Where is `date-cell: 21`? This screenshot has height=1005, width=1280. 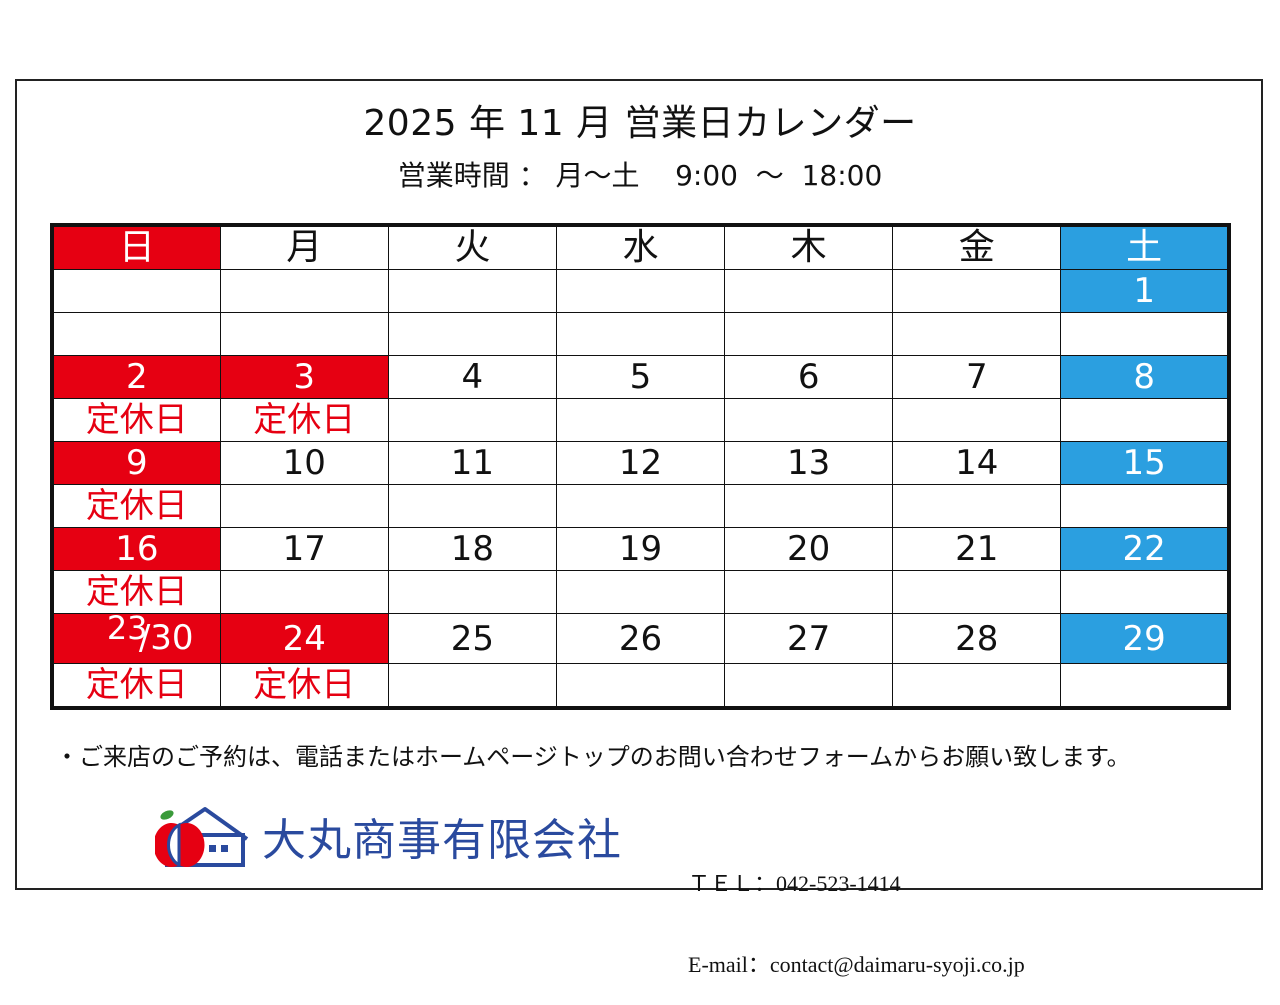
date-cell: 21 is located at coordinates (977, 549).